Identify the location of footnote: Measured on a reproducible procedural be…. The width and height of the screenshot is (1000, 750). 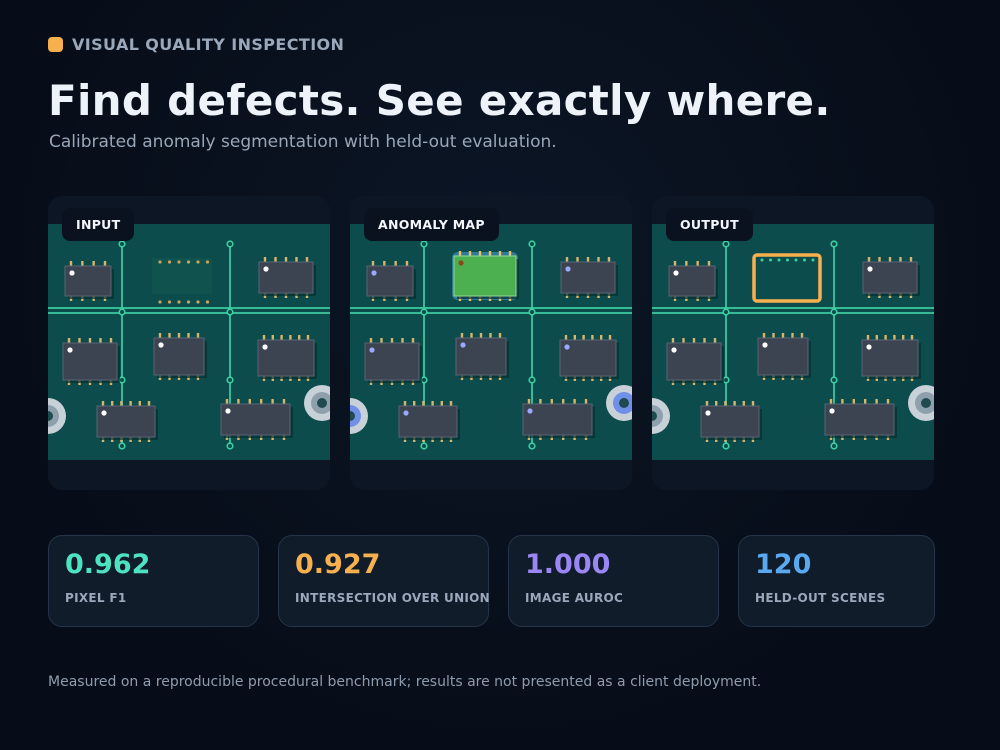
(405, 682).